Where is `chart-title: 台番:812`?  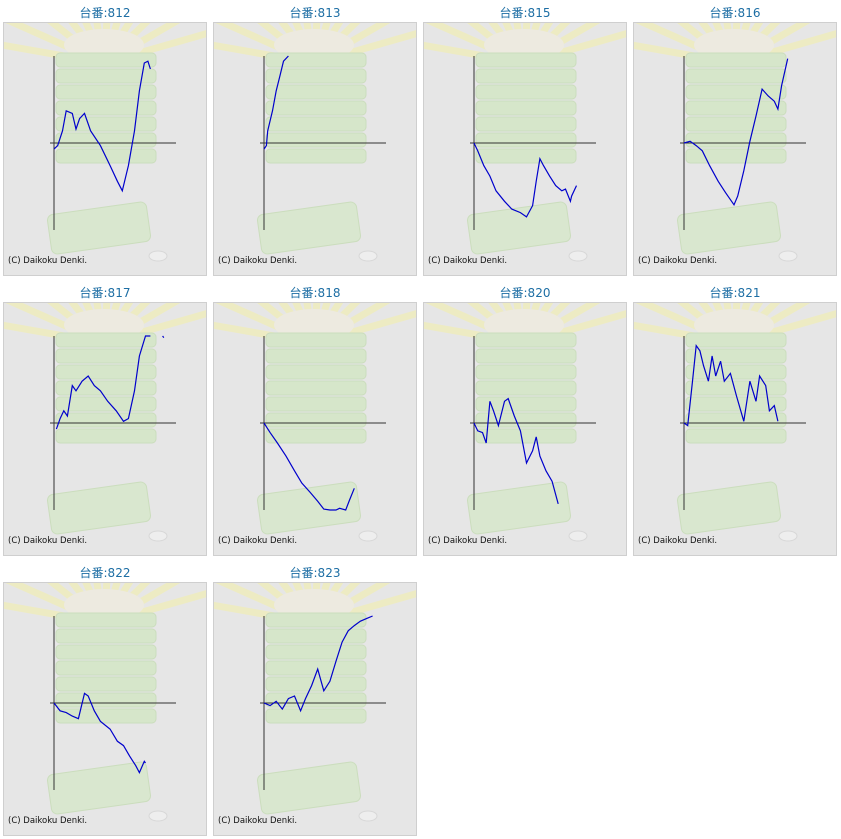
chart-title: 台番:812 is located at coordinates (105, 13).